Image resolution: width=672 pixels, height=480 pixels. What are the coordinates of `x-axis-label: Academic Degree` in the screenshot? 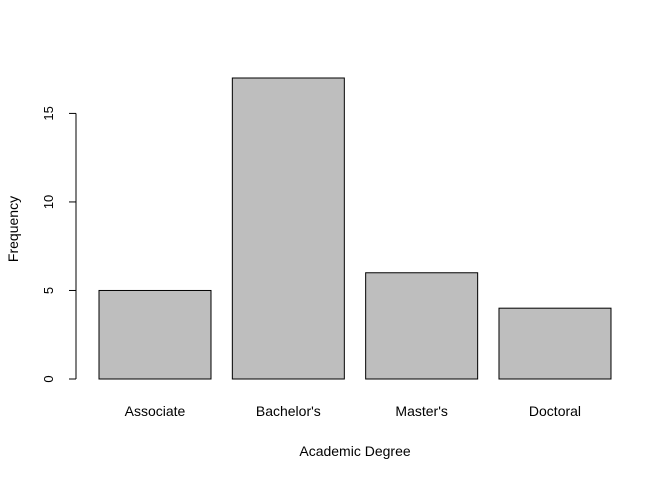 It's located at (354, 451).